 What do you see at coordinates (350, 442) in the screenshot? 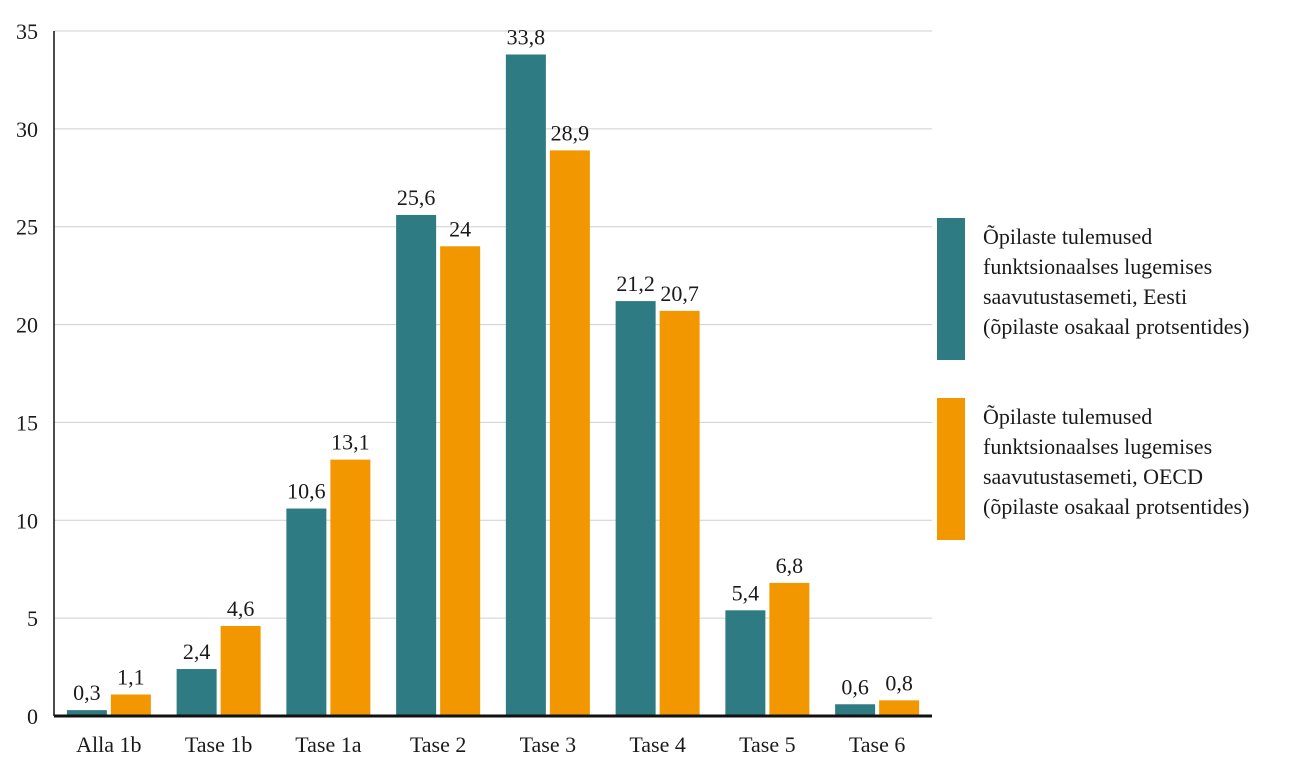
I see `value-label: 13,1` at bounding box center [350, 442].